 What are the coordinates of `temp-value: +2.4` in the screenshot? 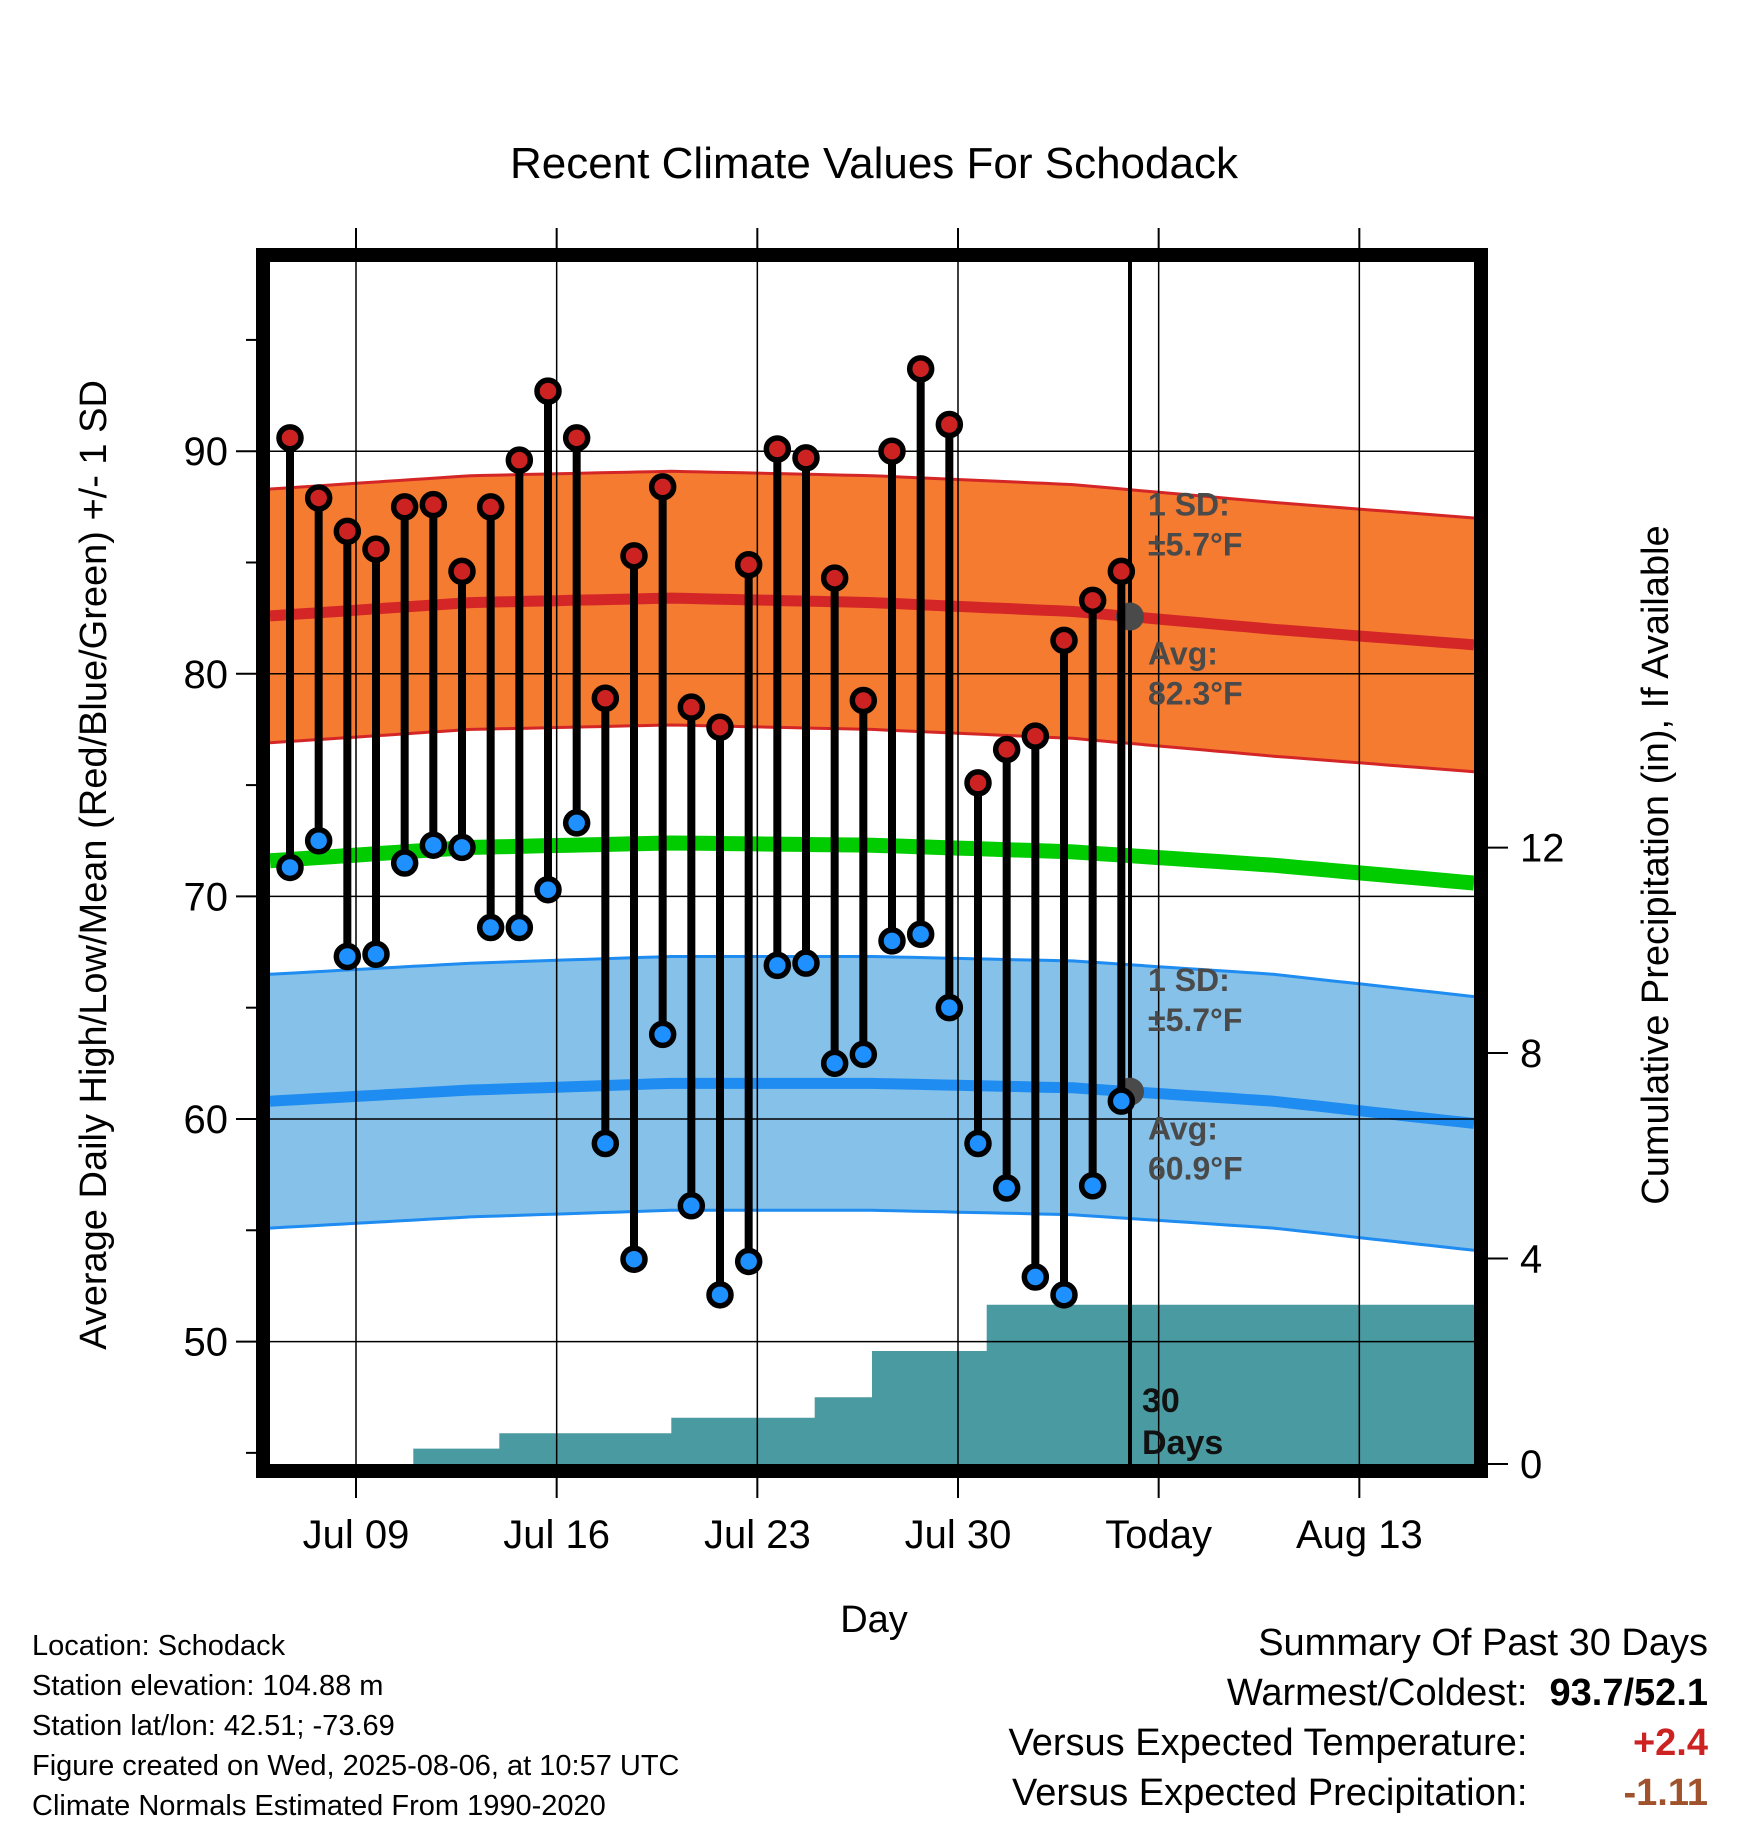 It's located at (1670, 1743).